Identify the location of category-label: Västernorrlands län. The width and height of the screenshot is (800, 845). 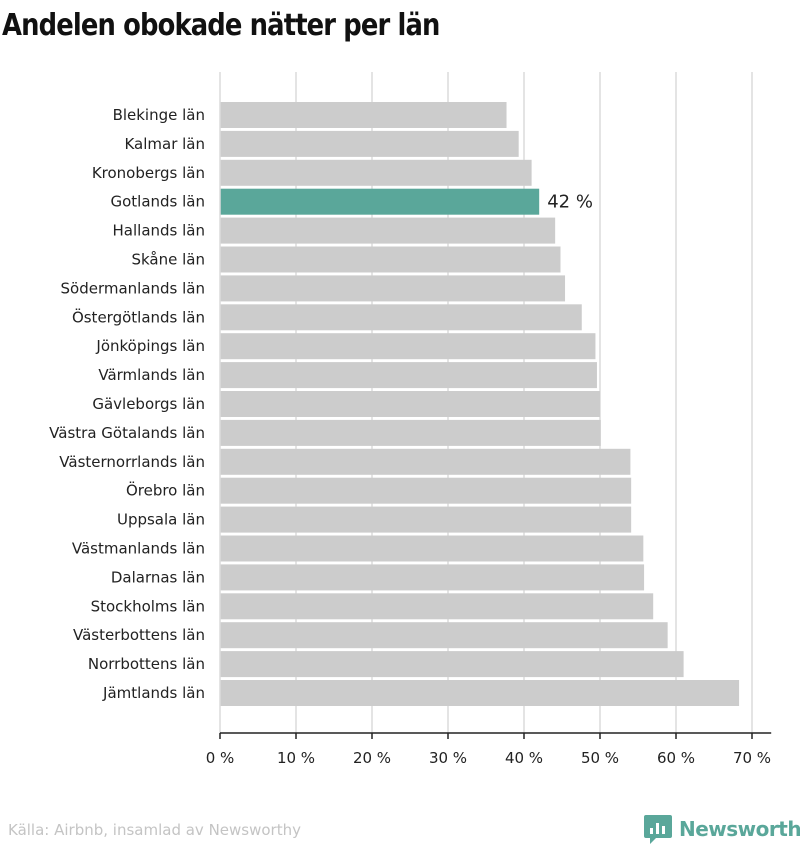
(132, 462).